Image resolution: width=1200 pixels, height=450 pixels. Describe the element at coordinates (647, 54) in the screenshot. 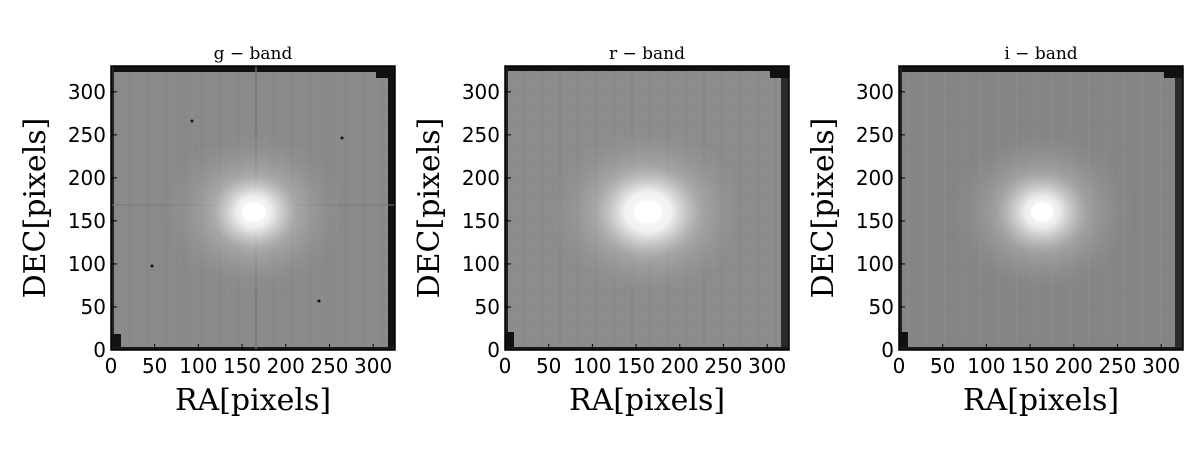

I see `panel-title: r − band` at that location.